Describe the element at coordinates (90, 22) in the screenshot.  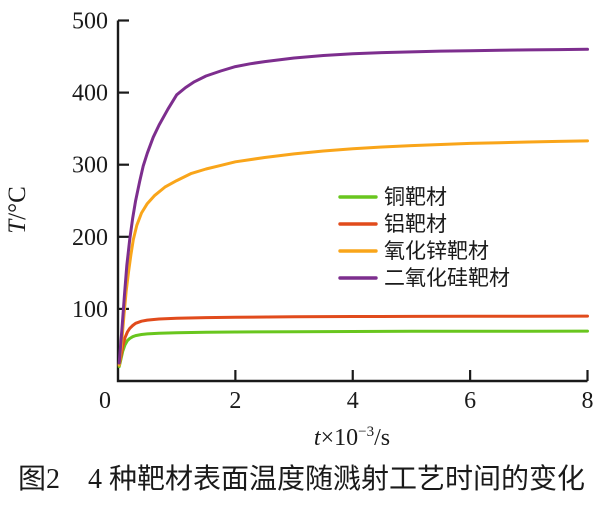
I see `y-tick-label-500: 500` at that location.